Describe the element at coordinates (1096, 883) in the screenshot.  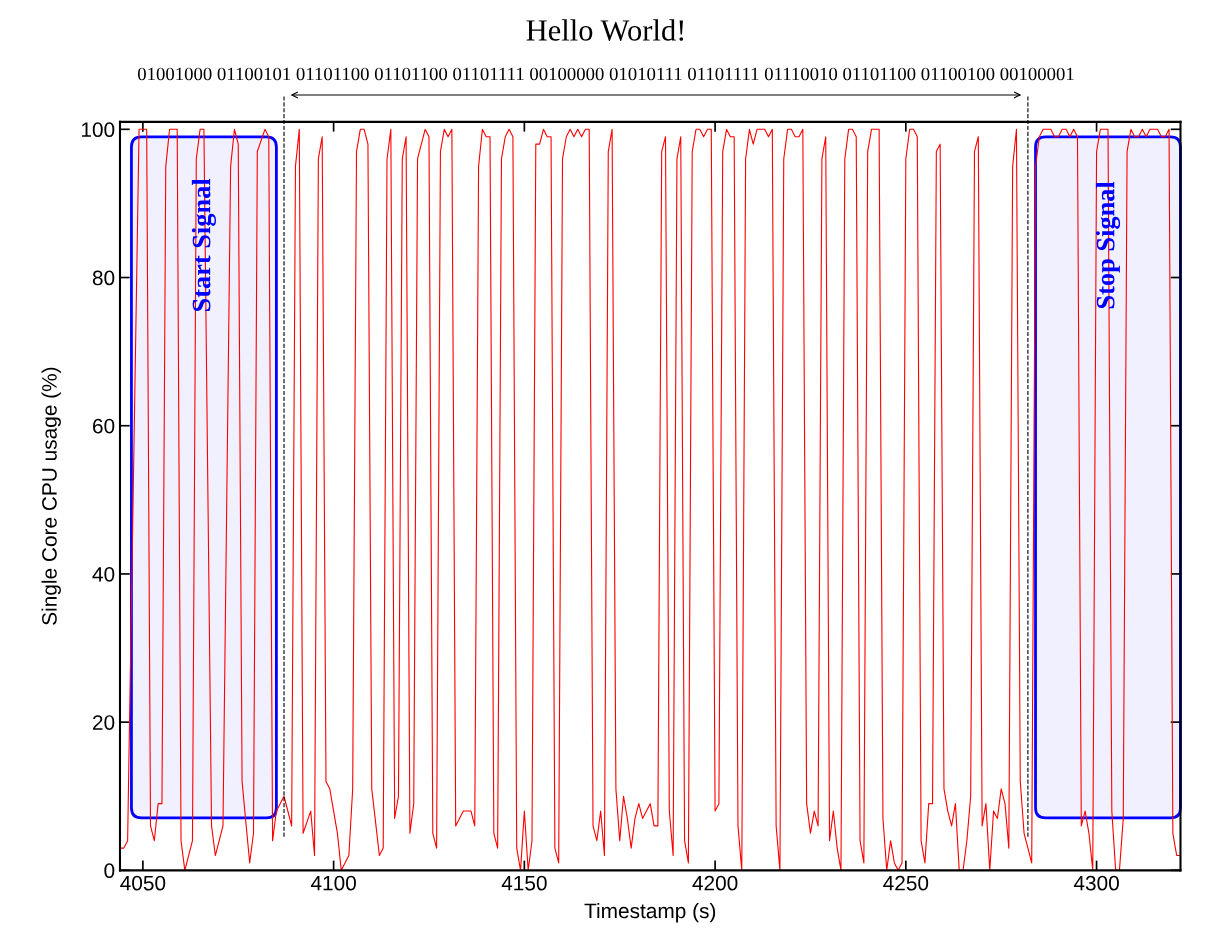
I see `x-tick-label: 4300` at that location.